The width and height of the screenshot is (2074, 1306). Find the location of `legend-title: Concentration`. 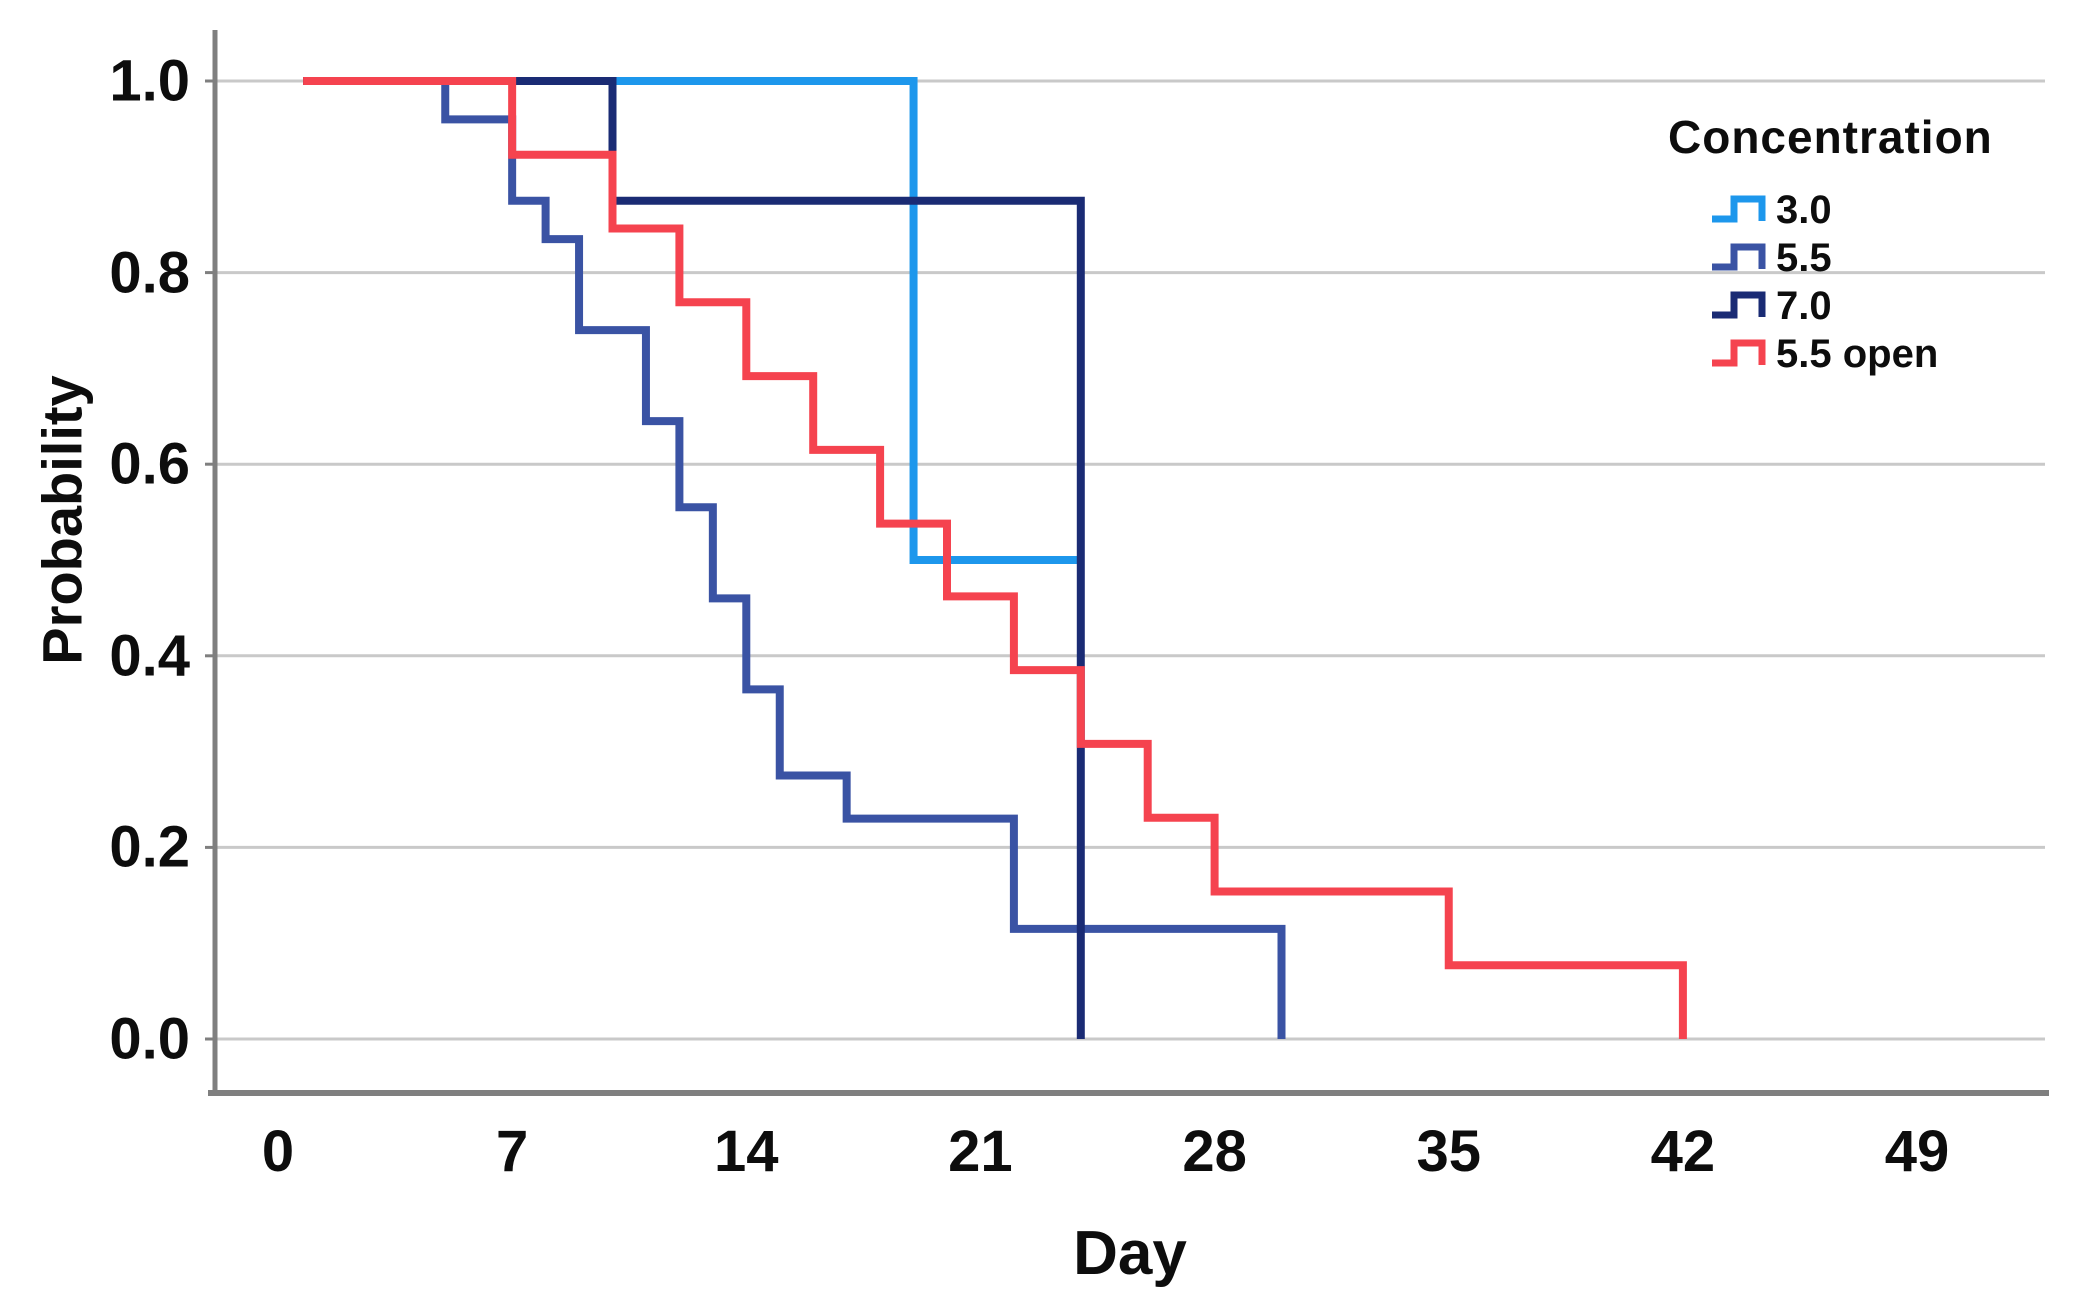

legend-title: Concentration is located at coordinates (1830, 137).